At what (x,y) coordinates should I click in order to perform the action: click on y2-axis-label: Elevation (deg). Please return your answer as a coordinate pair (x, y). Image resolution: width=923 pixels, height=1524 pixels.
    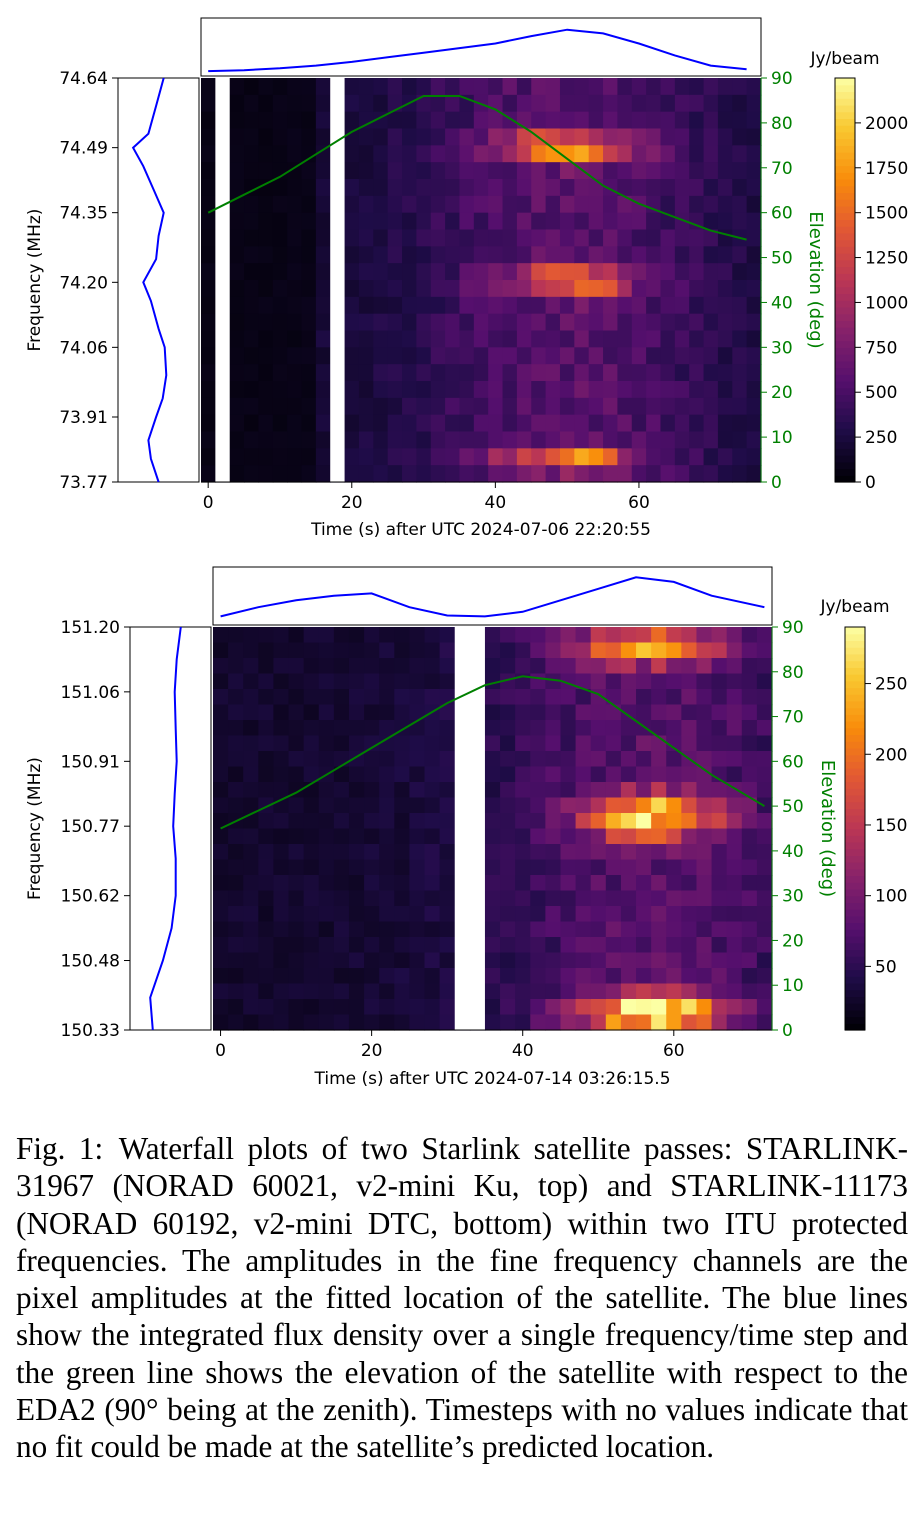
    Looking at the image, I should click on (815, 279).